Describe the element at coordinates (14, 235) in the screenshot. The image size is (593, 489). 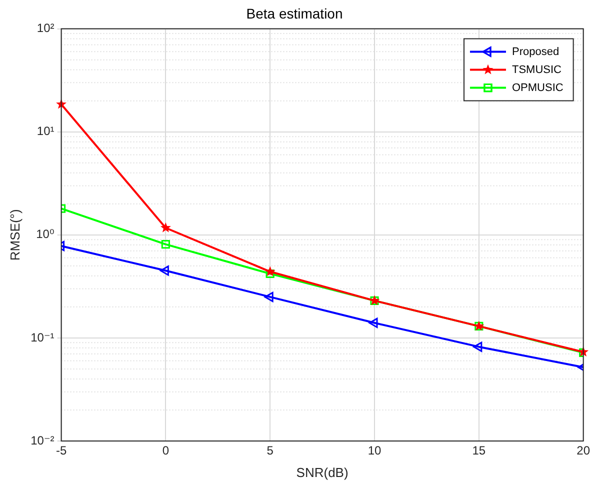
I see `y-axis-title: RMSE(°)` at that location.